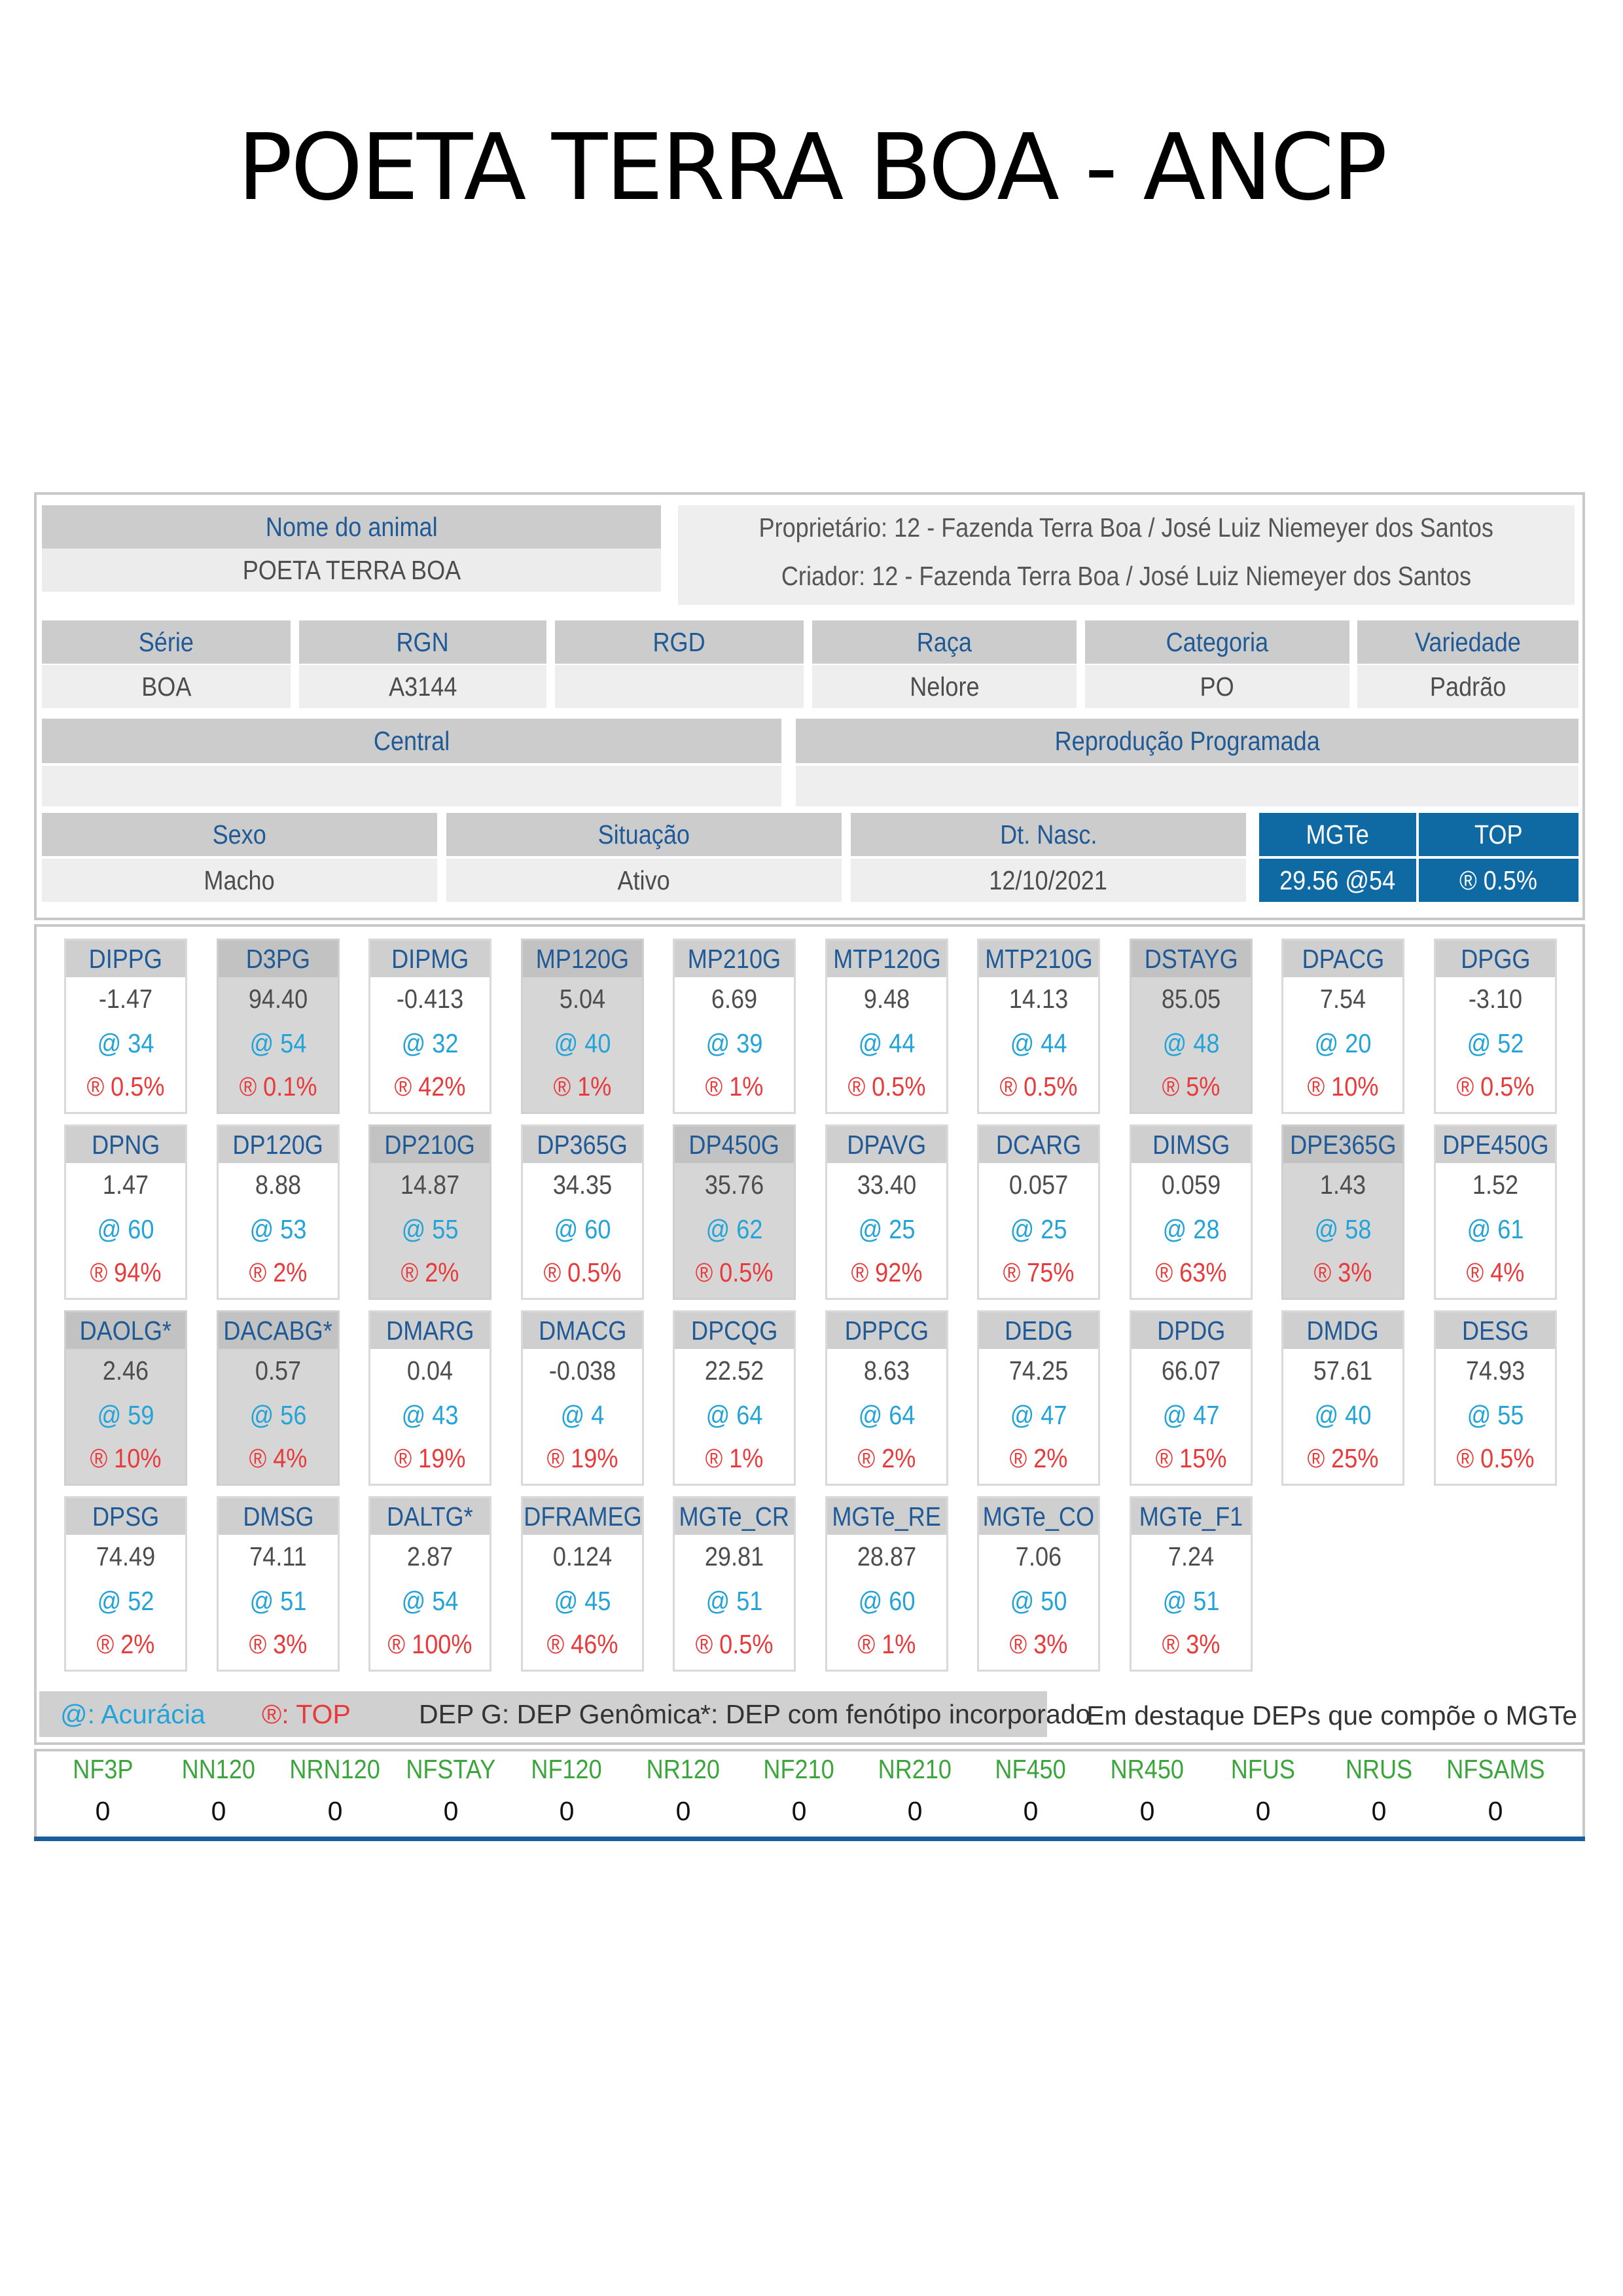 The height and width of the screenshot is (2296, 1623). I want to click on dep-name: MGTe_CO, so click(1038, 1516).